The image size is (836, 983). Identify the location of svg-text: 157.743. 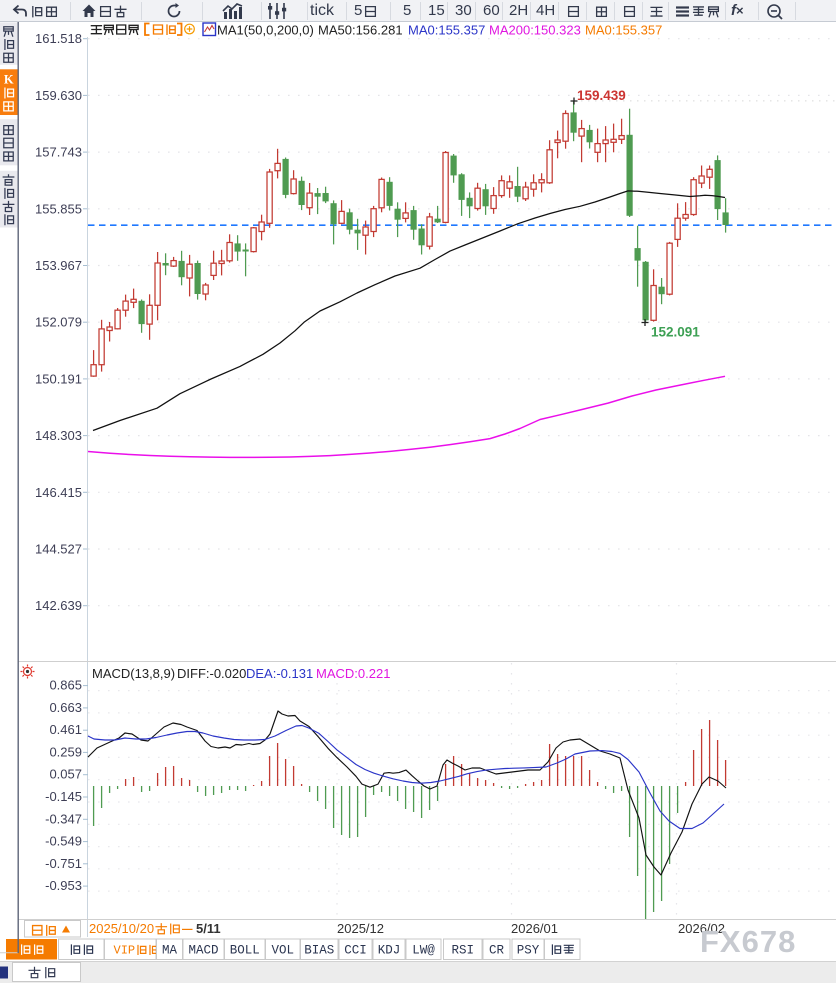
(58, 152).